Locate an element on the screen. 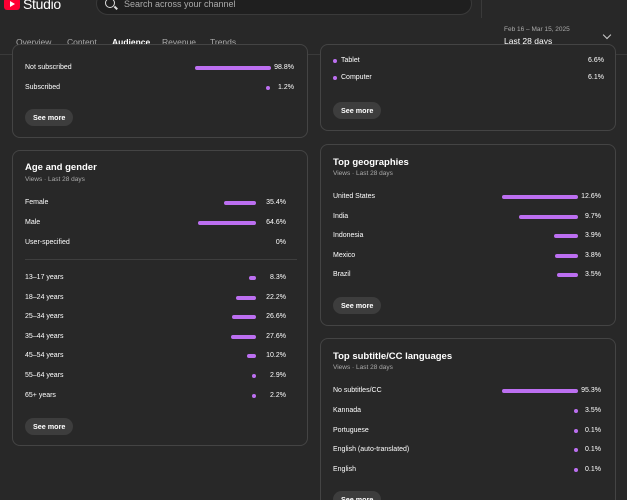  card-title: Age and gender is located at coordinates (61, 167).